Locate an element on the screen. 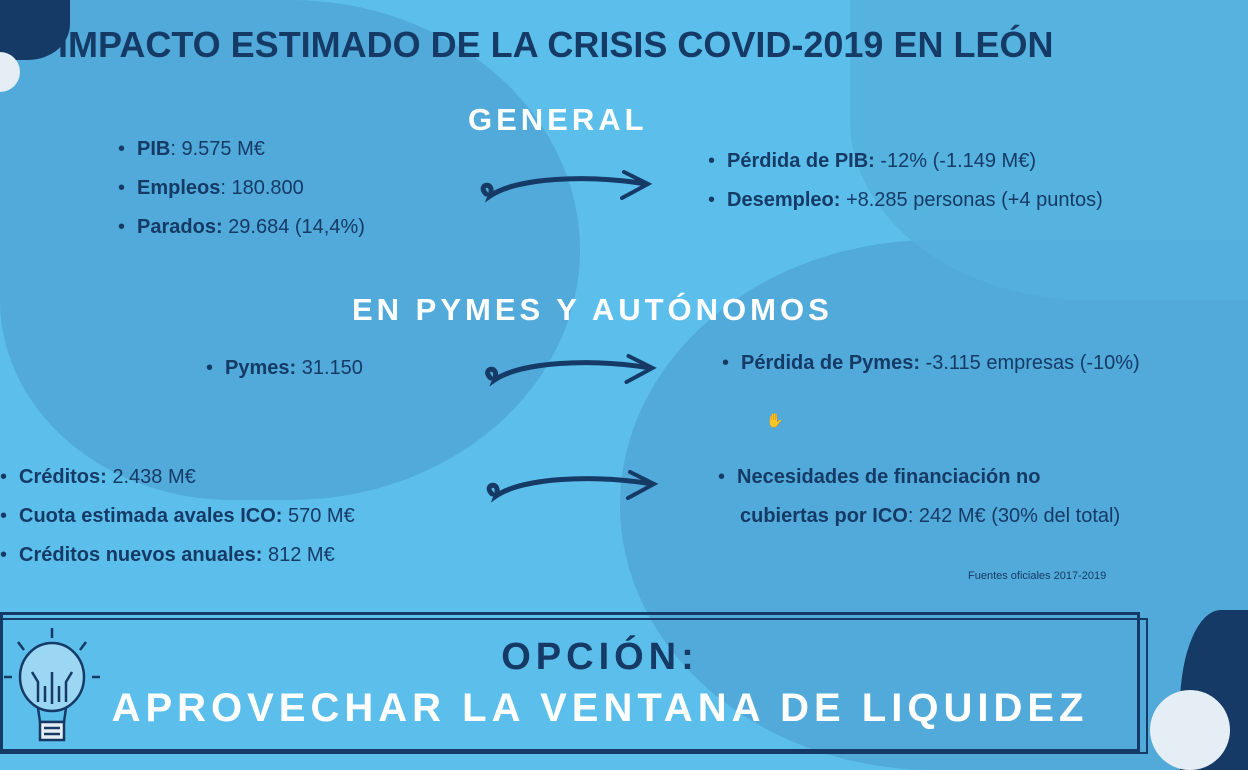 Image resolution: width=1248 pixels, height=770 pixels. pymes-right-list: Pérdida de Pymes: -3.115 empresas (-10%) is located at coordinates (931, 363).